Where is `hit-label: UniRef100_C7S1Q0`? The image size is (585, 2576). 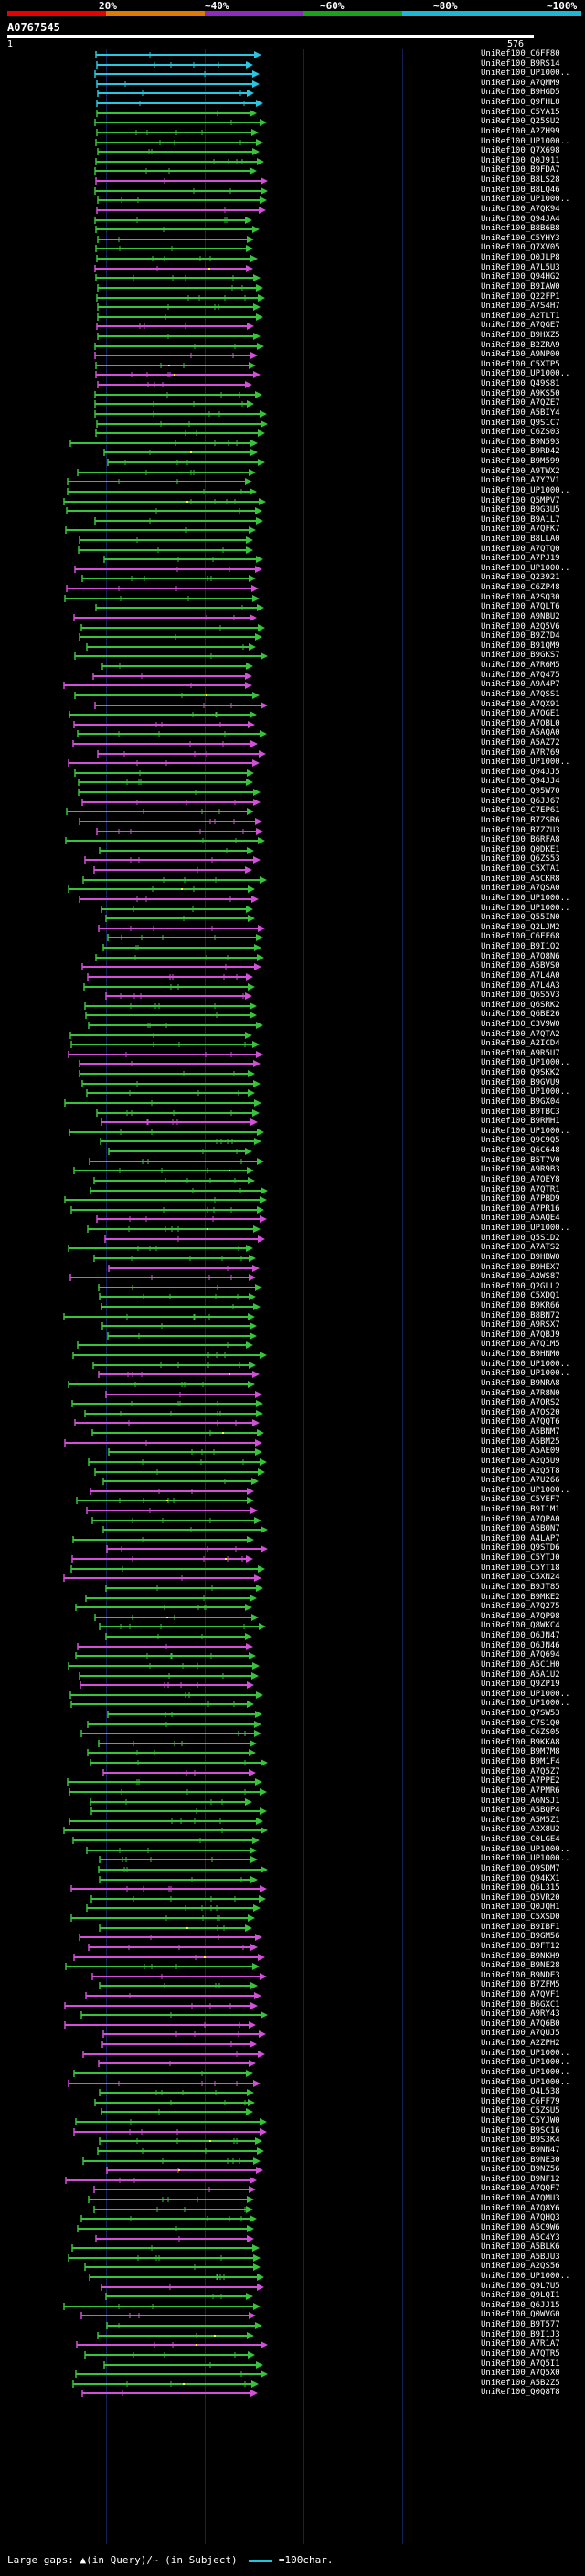
hit-label: UniRef100_C7S1Q0 is located at coordinates (520, 1723).